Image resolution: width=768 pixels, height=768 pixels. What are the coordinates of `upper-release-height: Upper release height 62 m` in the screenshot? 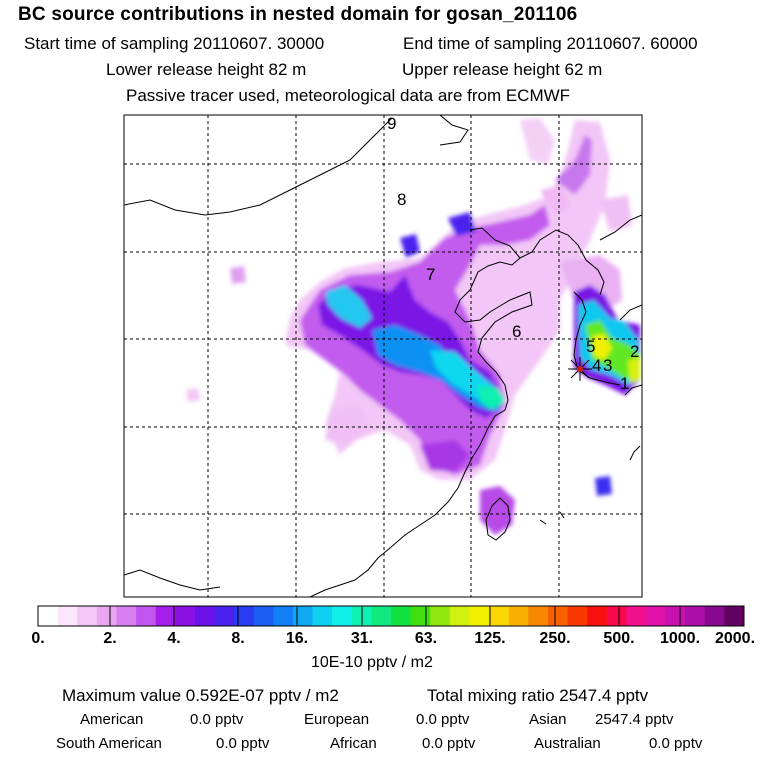 It's located at (502, 69).